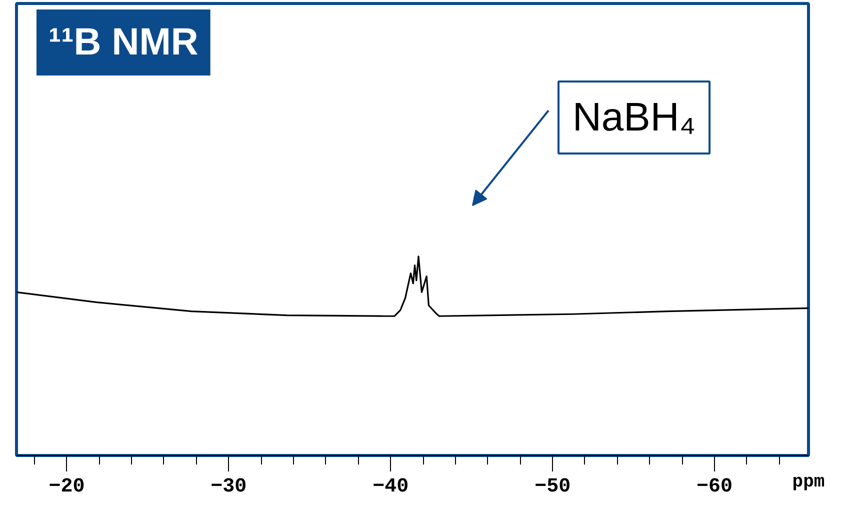 The height and width of the screenshot is (519, 848). What do you see at coordinates (123, 43) in the screenshot?
I see `chart-title: ¹¹B NMR` at bounding box center [123, 43].